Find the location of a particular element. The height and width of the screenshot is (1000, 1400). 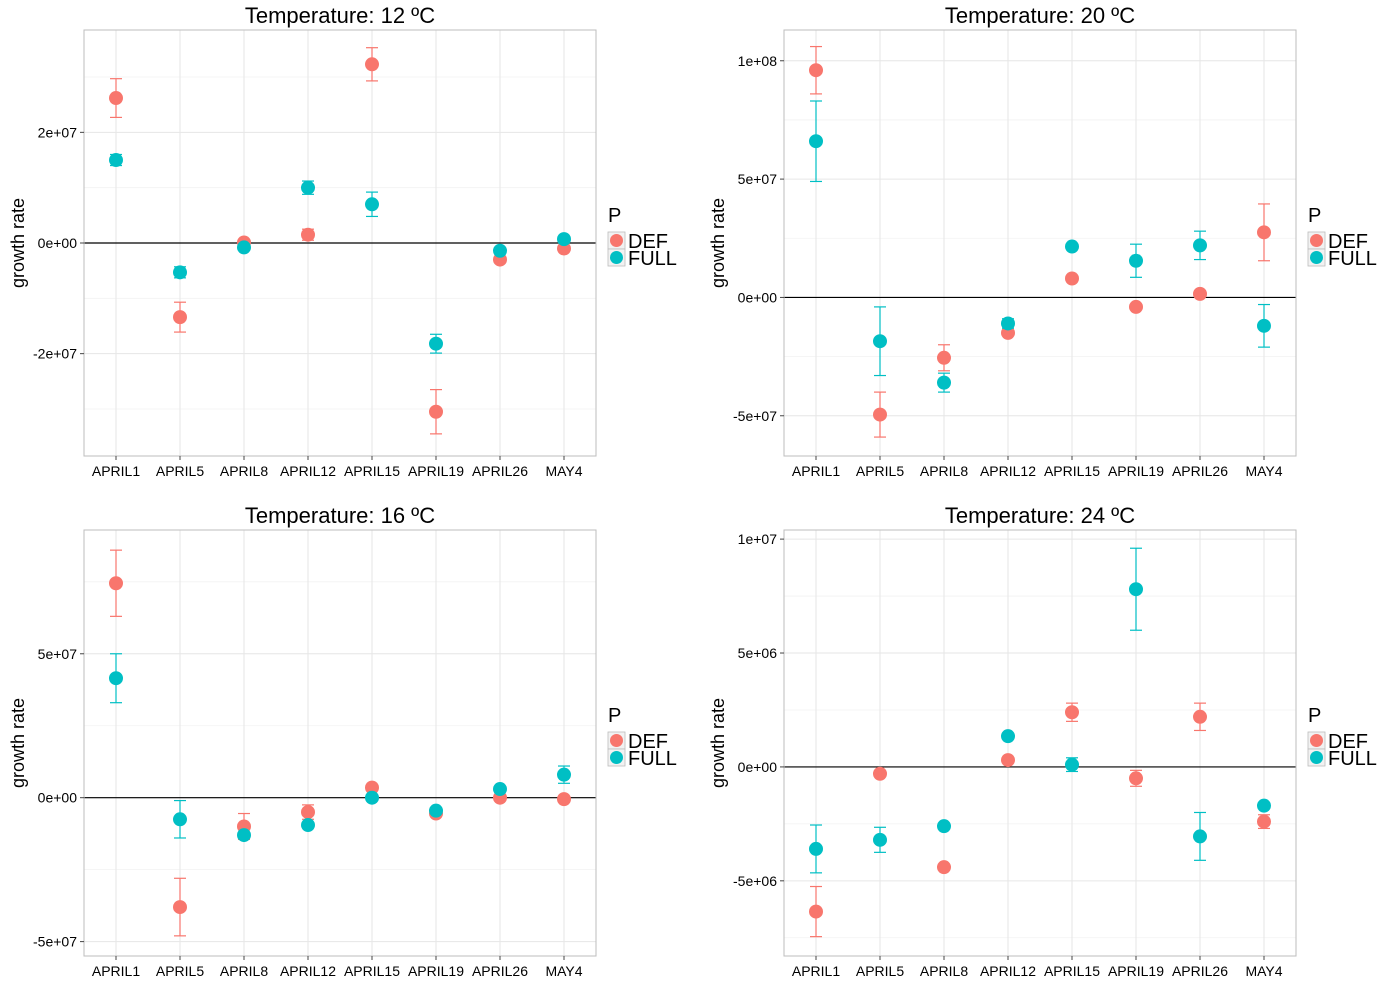

y-tick-label: -2e+07 is located at coordinates (55, 354).